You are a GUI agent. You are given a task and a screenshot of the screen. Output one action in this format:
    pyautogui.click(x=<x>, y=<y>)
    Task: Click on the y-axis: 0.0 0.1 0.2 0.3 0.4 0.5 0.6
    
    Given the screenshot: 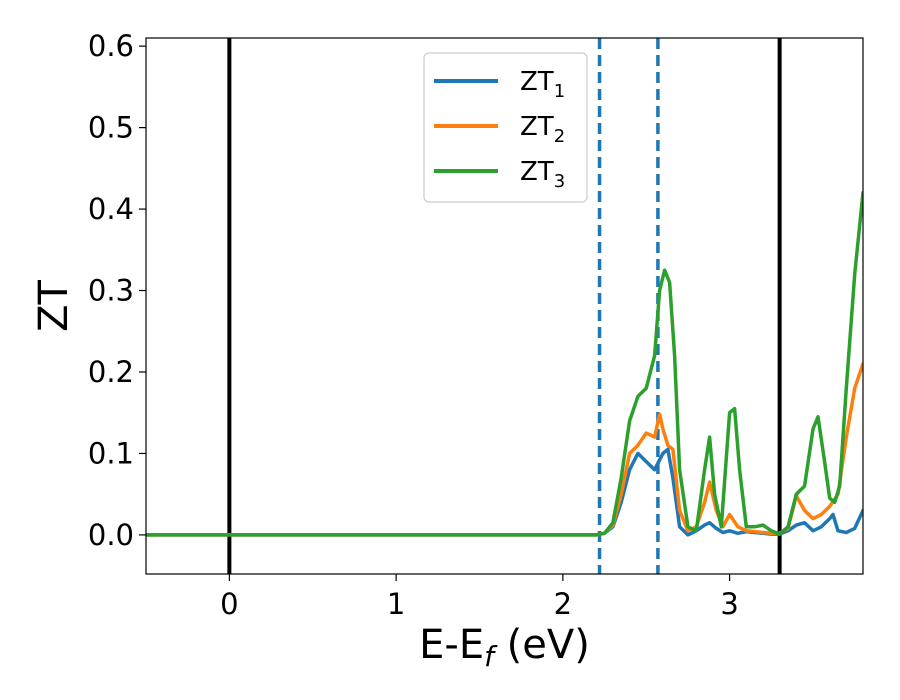 What is the action you would take?
    pyautogui.click(x=117, y=290)
    